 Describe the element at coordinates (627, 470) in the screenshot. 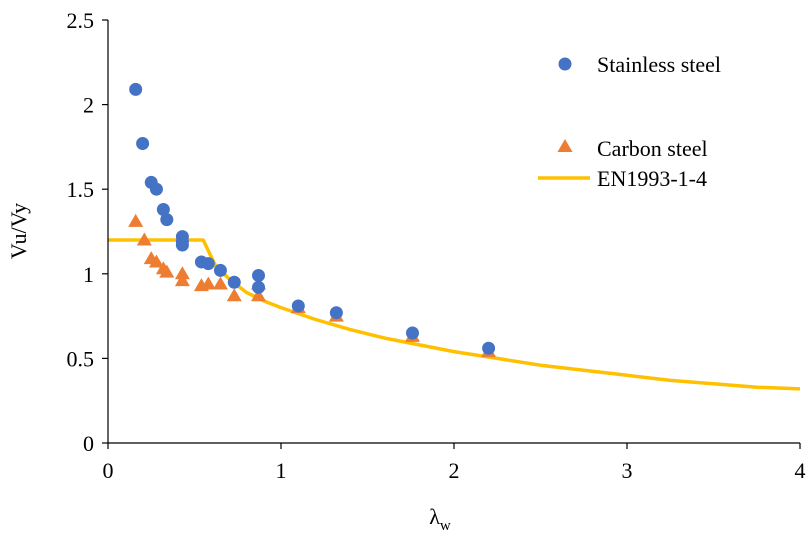

I see `x-tick-label: 3` at that location.